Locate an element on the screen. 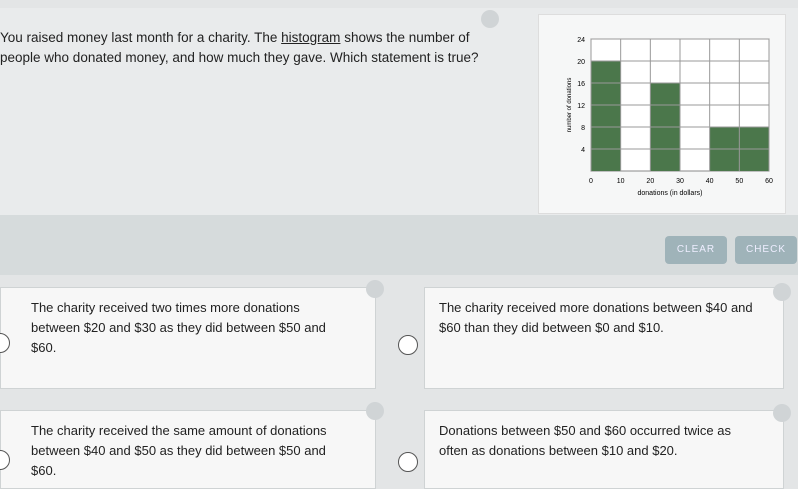  clear-button: CLEAR is located at coordinates (696, 250).